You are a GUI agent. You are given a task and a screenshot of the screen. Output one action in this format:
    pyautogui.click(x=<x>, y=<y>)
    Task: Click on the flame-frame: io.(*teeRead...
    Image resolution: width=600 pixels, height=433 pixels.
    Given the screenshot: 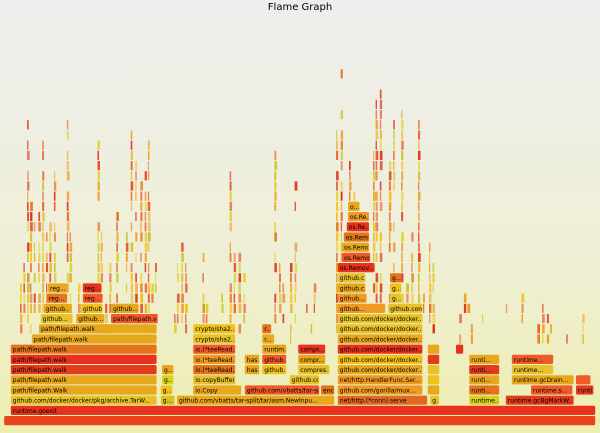 What is the action you would take?
    pyautogui.click(x=215, y=349)
    